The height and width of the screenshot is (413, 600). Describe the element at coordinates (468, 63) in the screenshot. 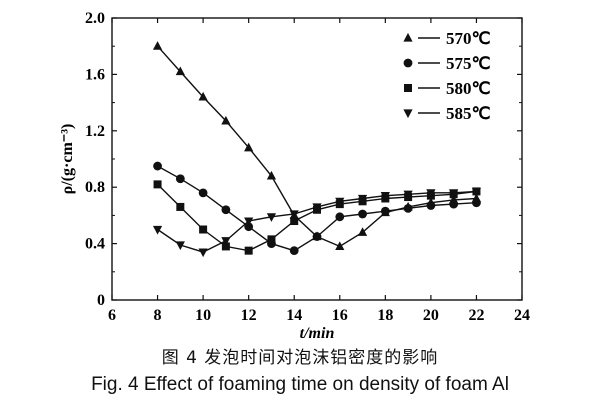

I see `legend-label: 575℃` at that location.